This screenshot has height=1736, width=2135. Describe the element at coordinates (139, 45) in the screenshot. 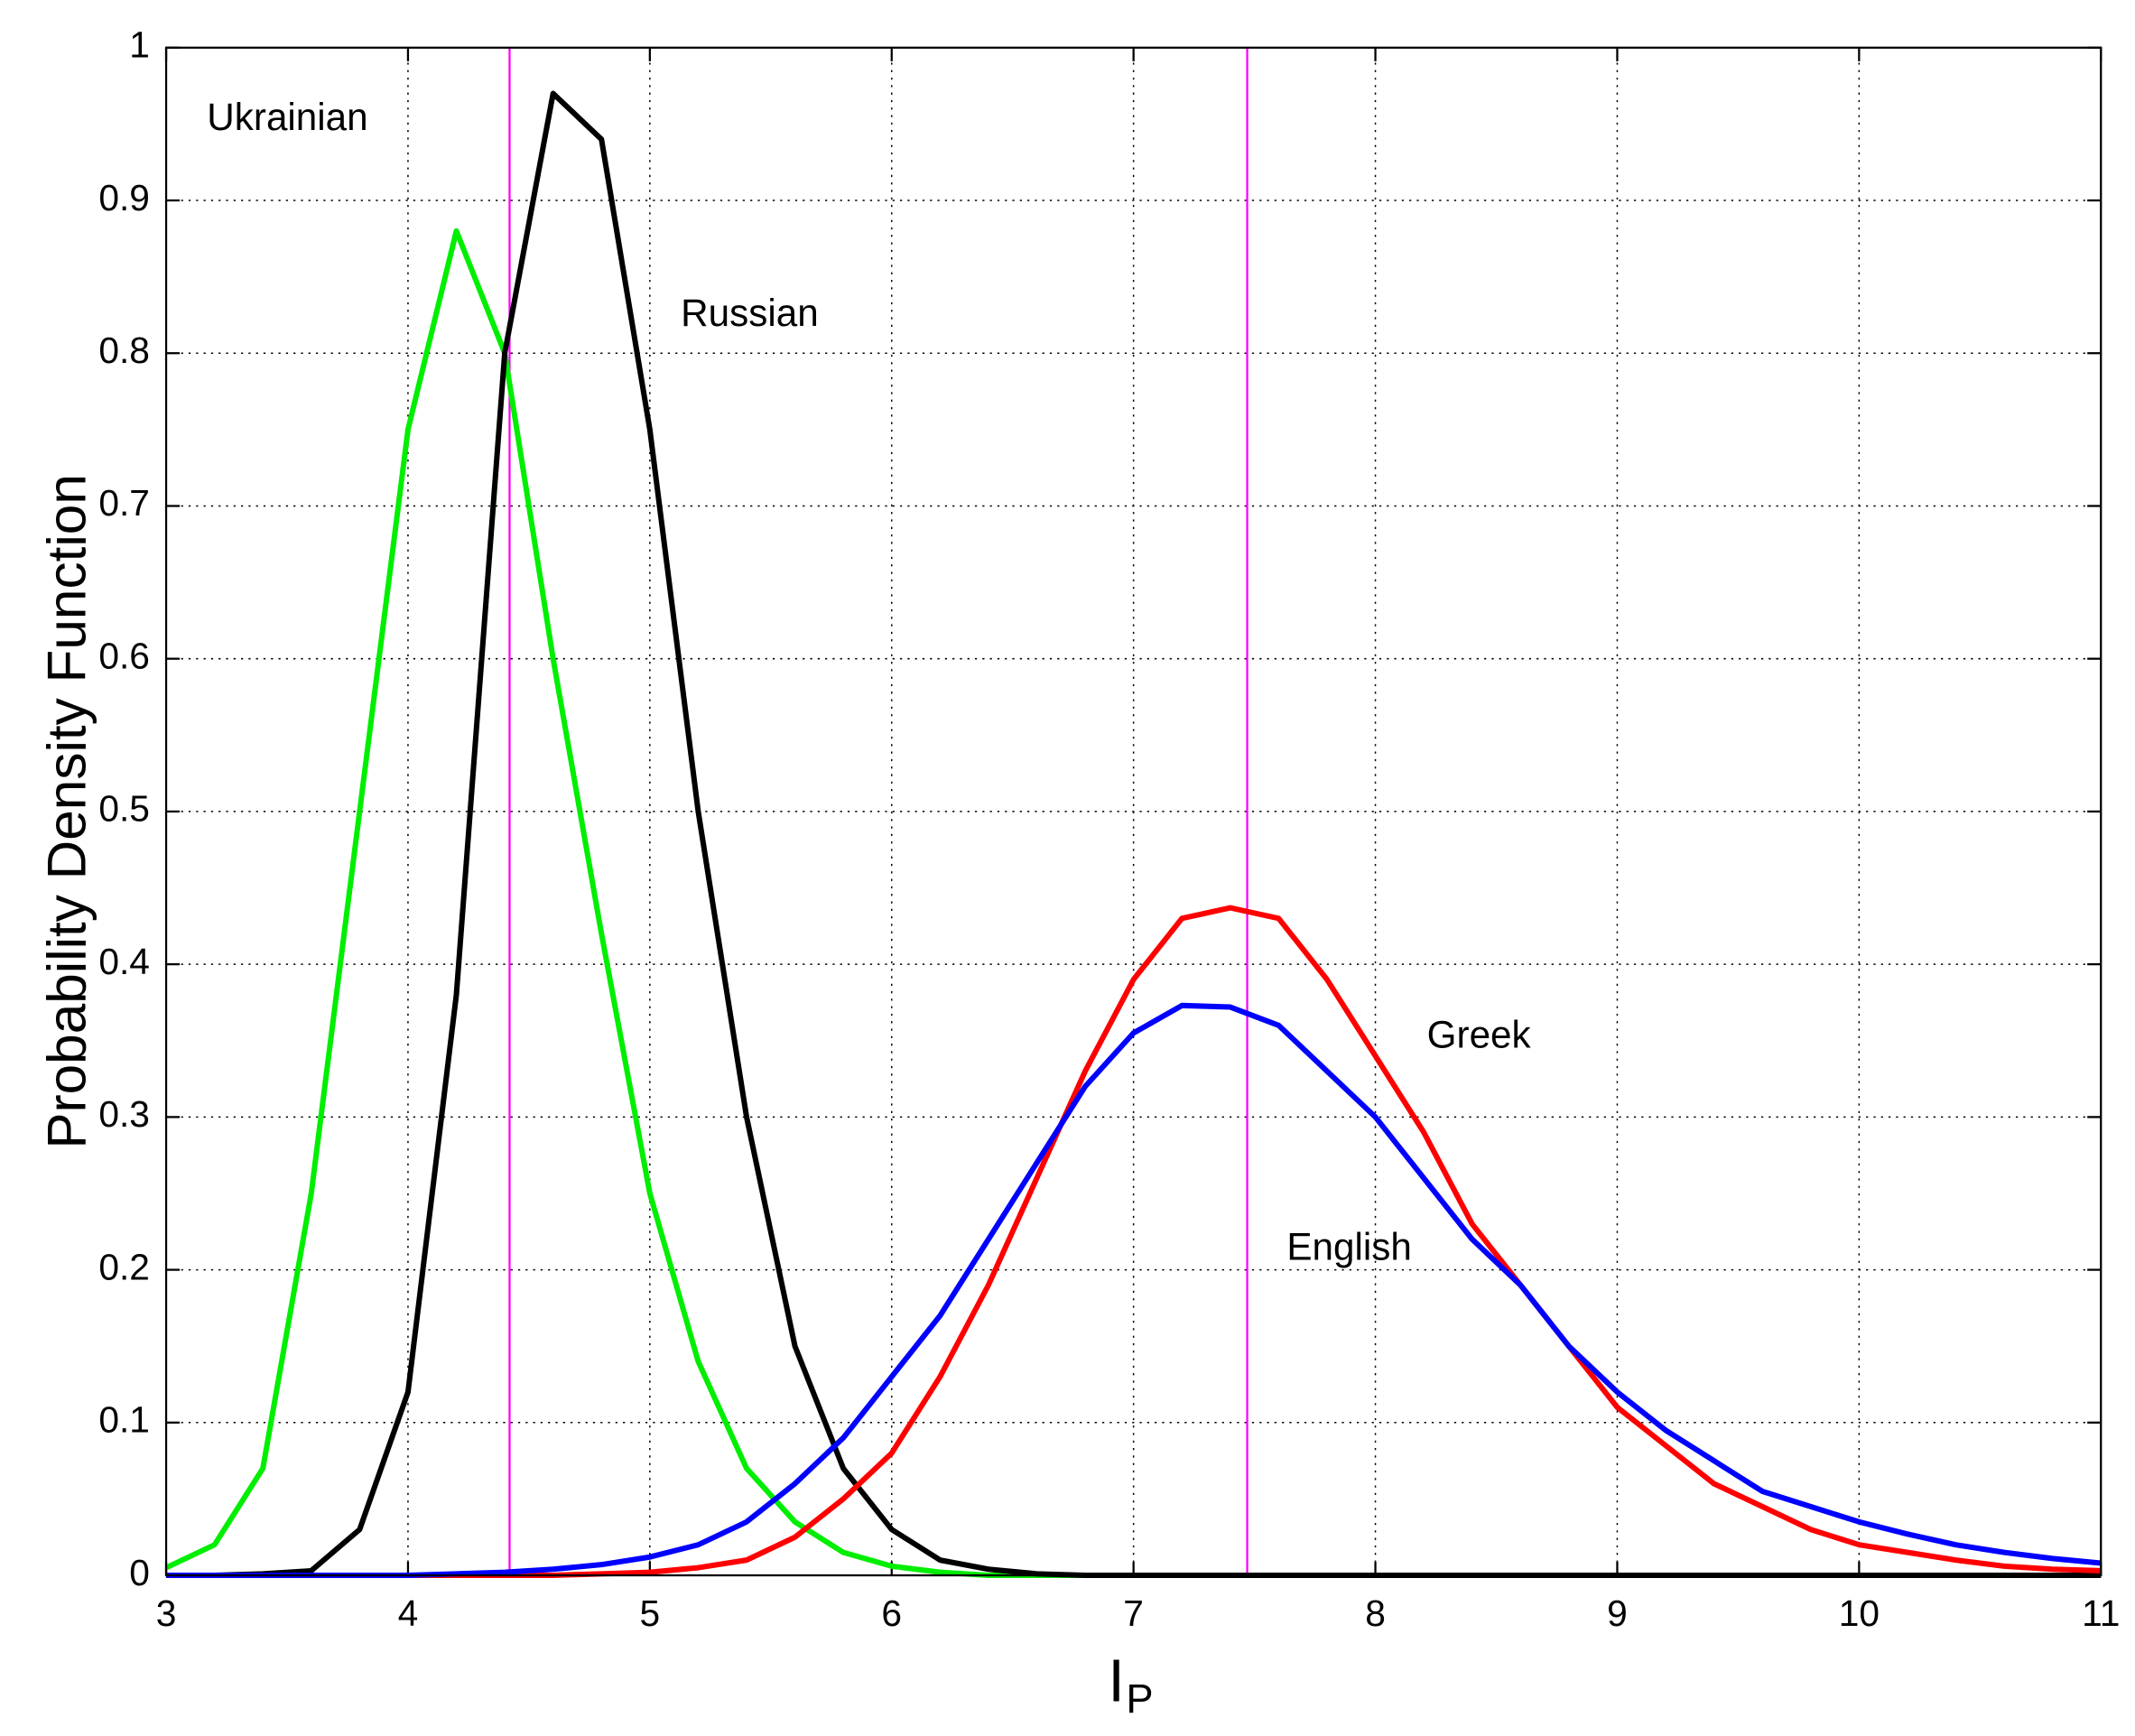

I see `y-tick-label: 1` at that location.